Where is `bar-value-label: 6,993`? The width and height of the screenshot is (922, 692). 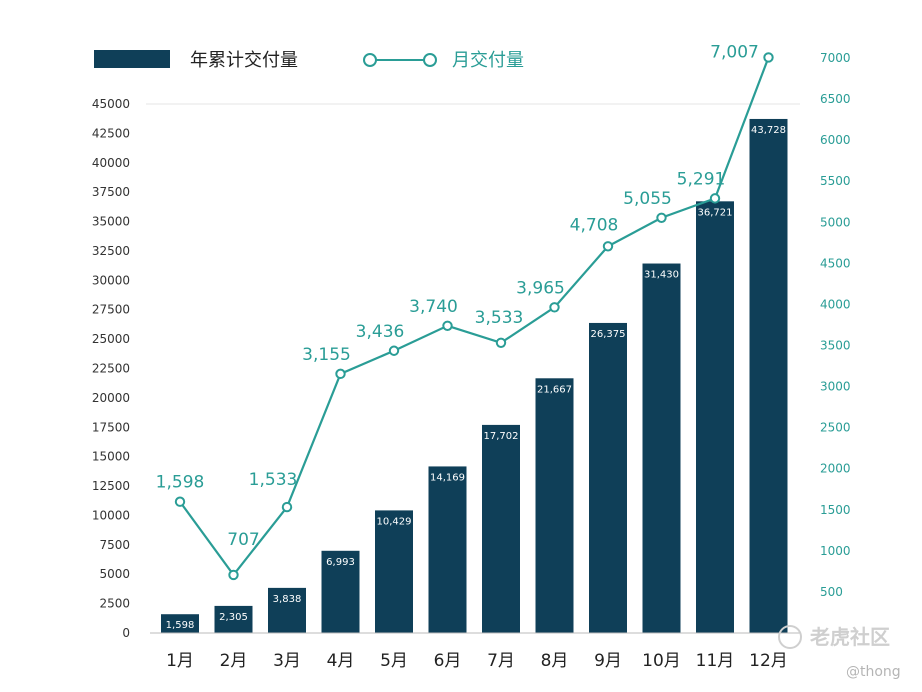
bar-value-label: 6,993 is located at coordinates (340, 562).